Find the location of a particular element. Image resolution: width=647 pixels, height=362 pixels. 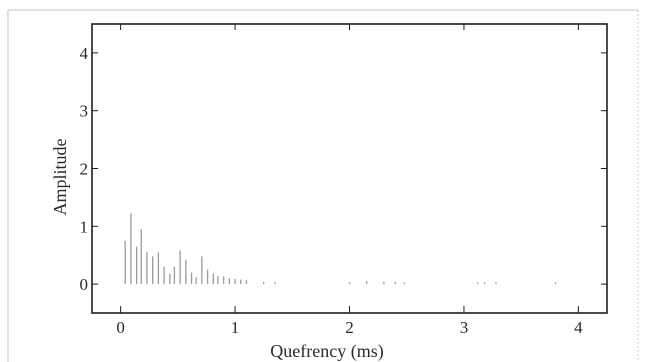

x-tick-label-3: 3 is located at coordinates (464, 327).